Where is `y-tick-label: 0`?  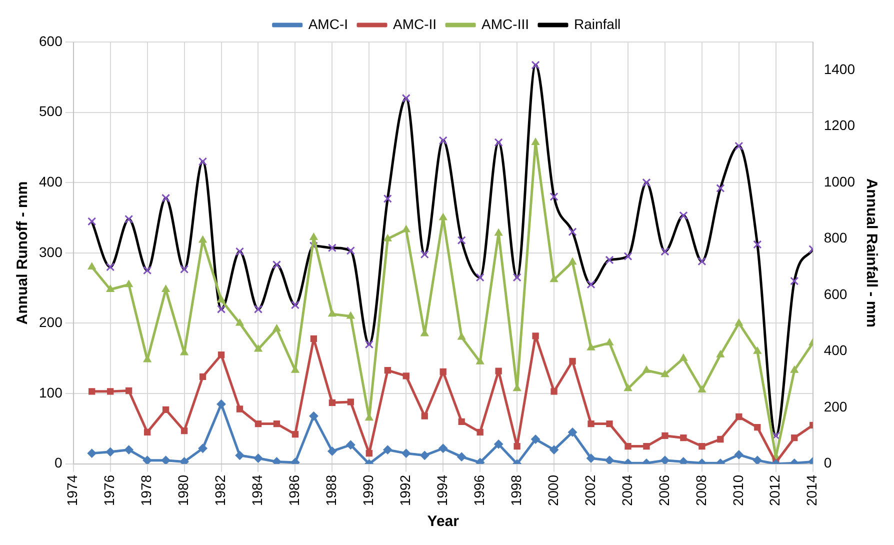
y-tick-label: 0 is located at coordinates (58, 462).